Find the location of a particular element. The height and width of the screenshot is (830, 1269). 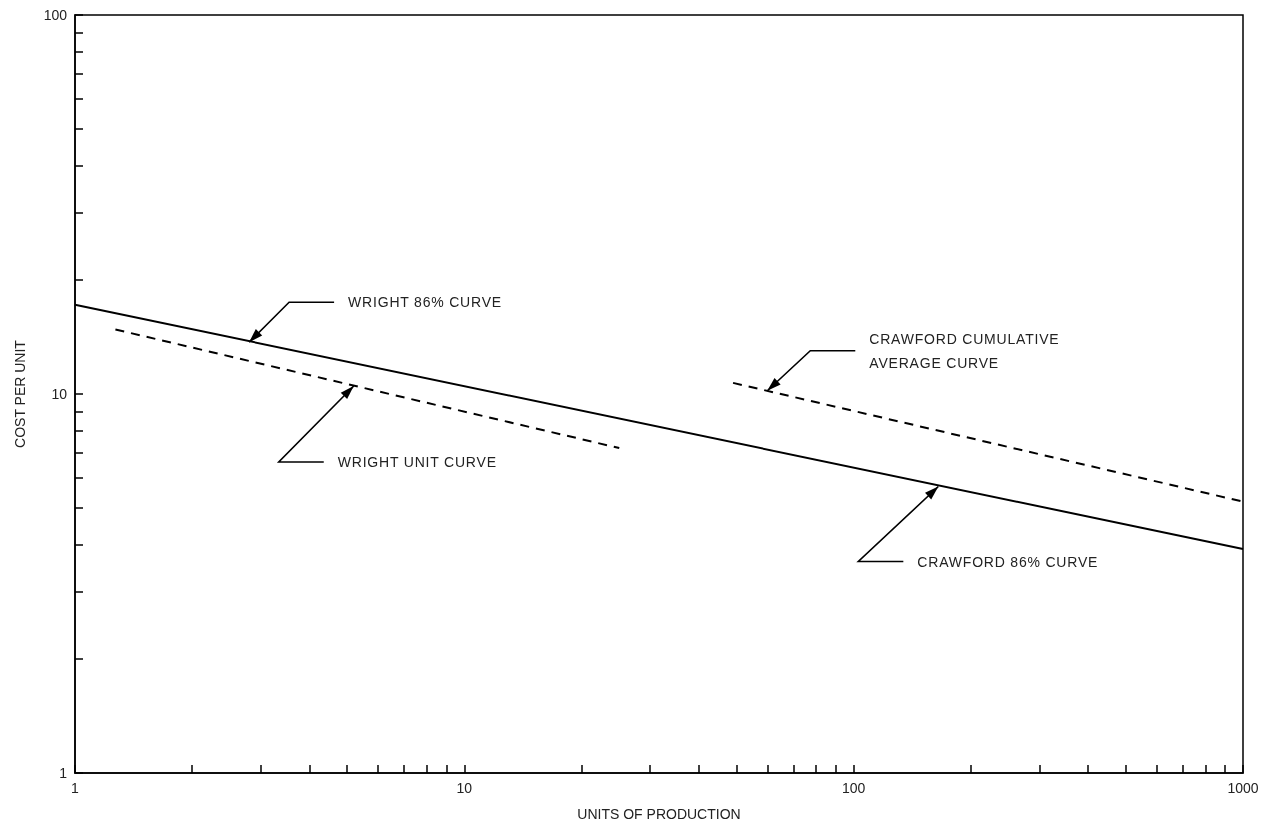

x-tick-label: 1 is located at coordinates (75, 788).